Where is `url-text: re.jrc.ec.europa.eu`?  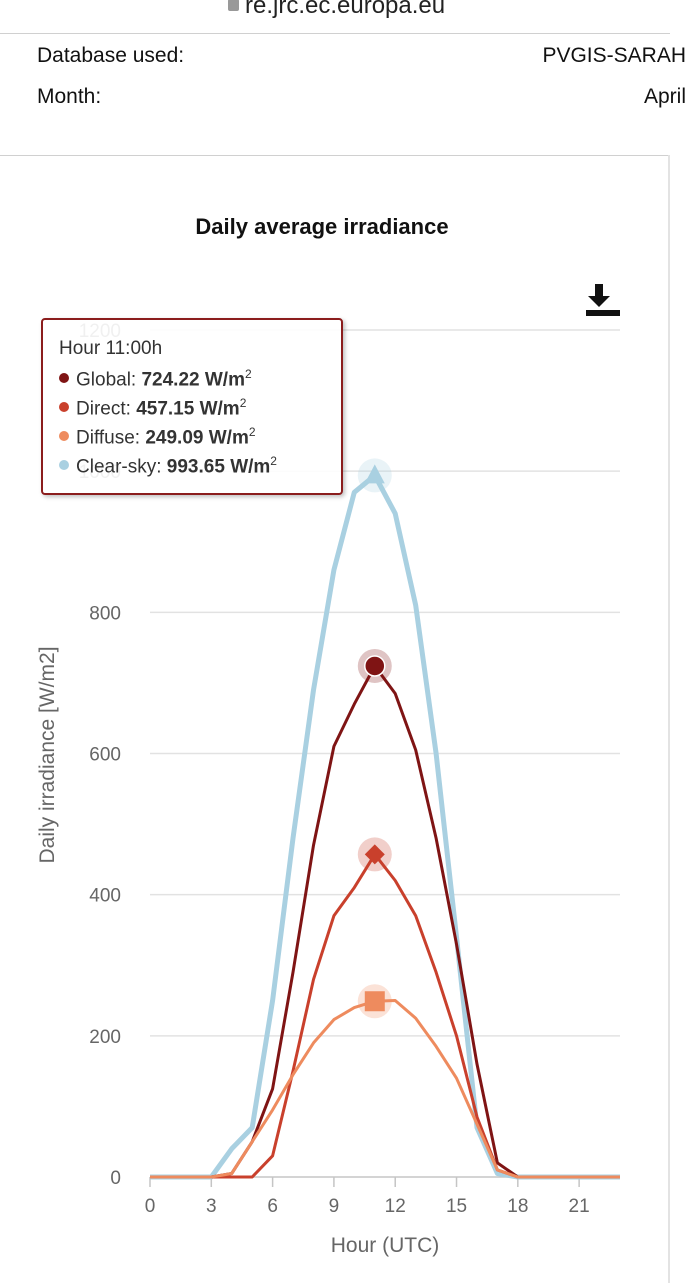 url-text: re.jrc.ec.europa.eu is located at coordinates (336, 10).